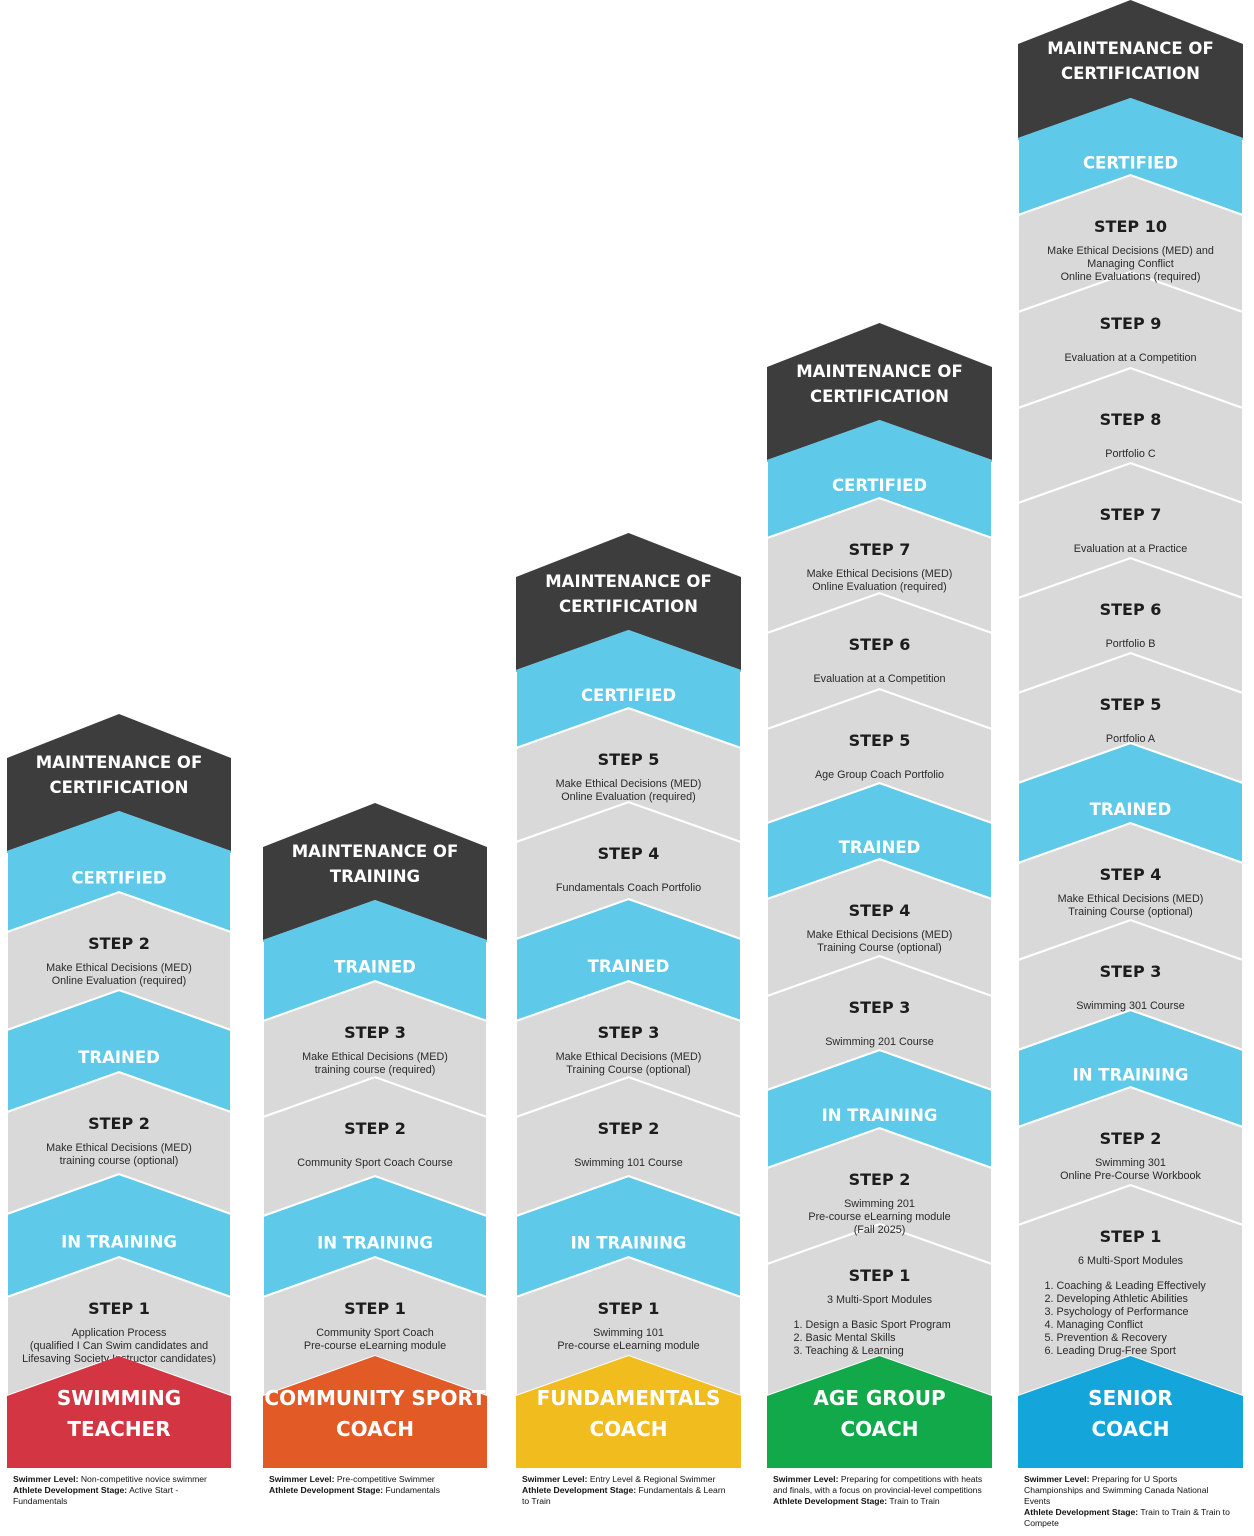  Describe the element at coordinates (879, 1398) in the screenshot. I see `pathway-title: AGE GROUP` at that location.